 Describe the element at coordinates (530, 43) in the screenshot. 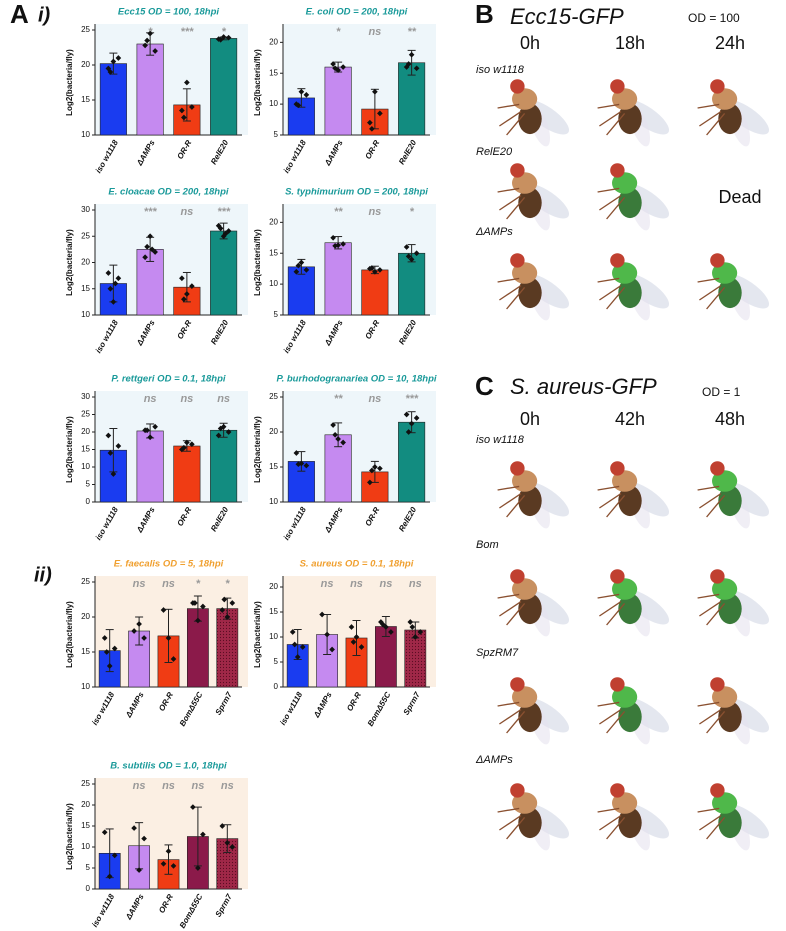

I see `time-label: 0h` at that location.